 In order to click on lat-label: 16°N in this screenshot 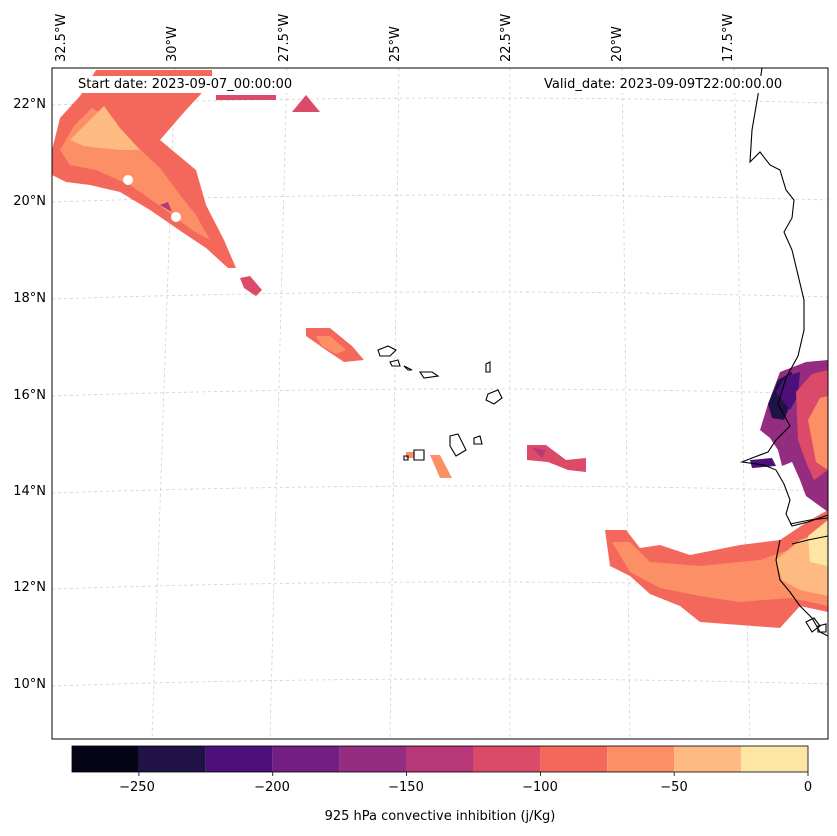, I will do `click(29, 395)`.